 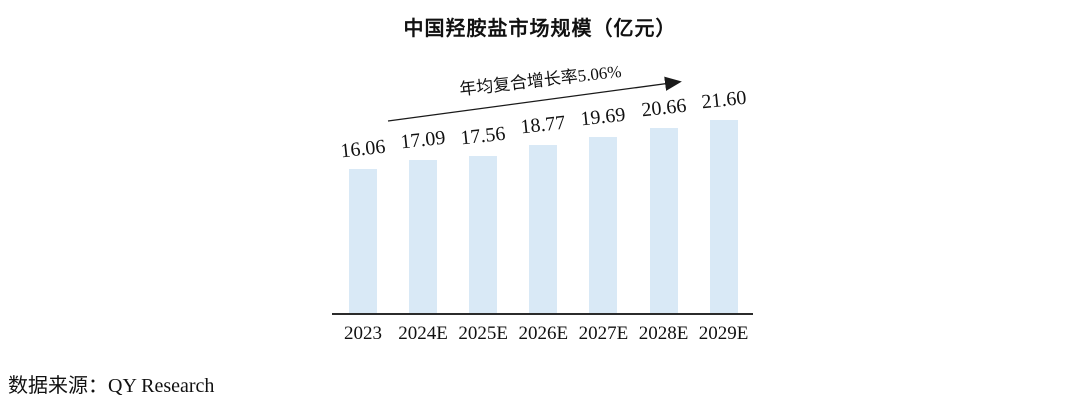 I want to click on data-source-caption: 数据来源：QY Research, so click(x=111, y=386).